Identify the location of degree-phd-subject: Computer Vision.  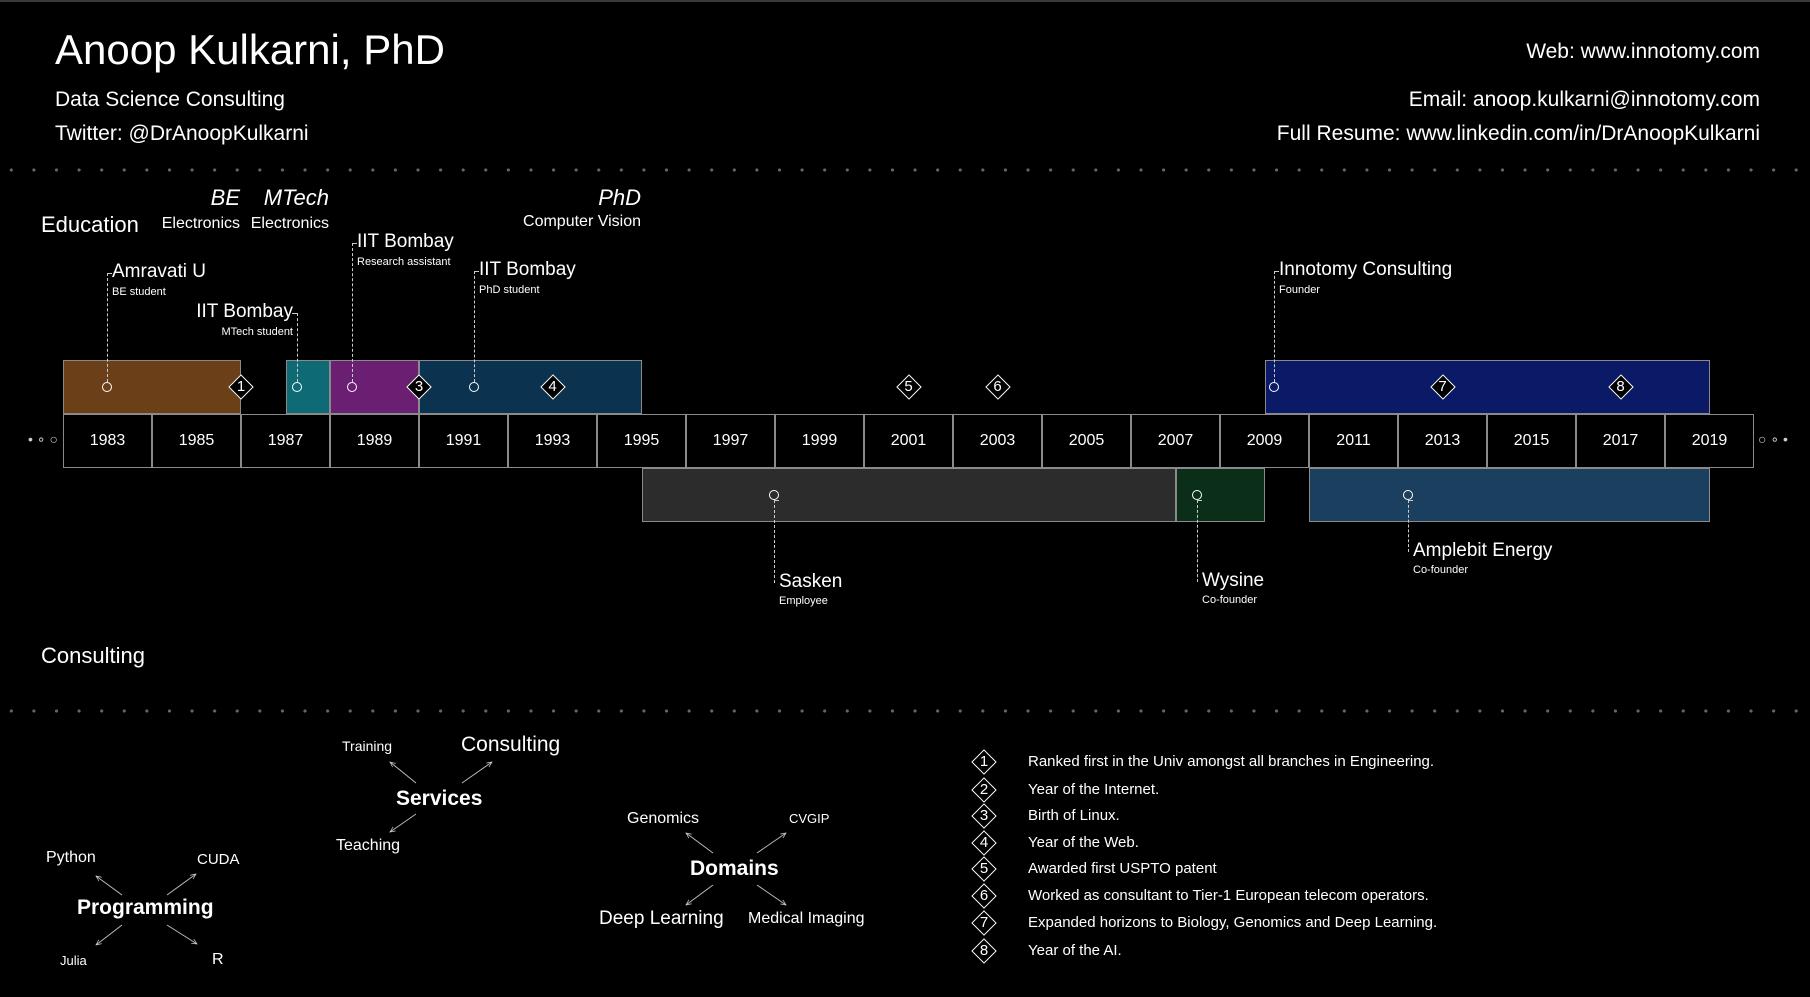
(582, 221).